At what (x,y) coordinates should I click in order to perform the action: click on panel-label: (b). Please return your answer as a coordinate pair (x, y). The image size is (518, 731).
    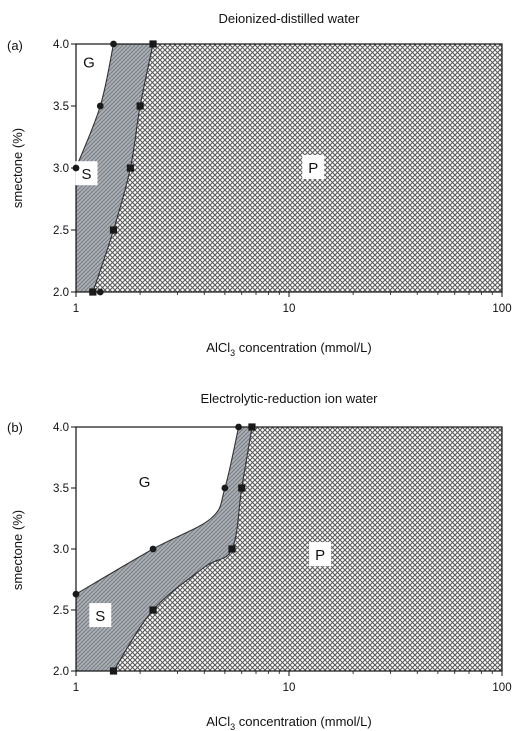
    Looking at the image, I should click on (15, 427).